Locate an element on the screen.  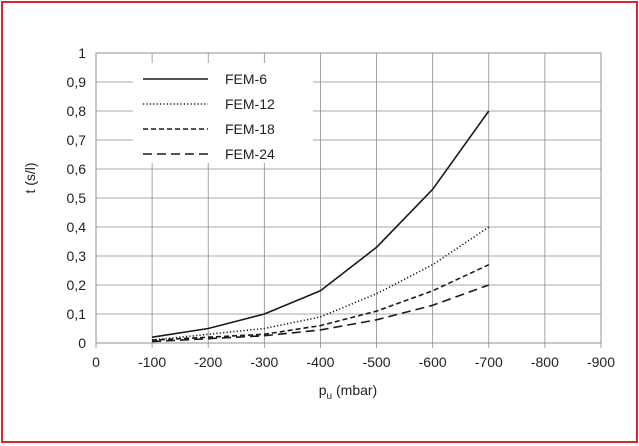
y-tick-label: 0,7 is located at coordinates (77, 140).